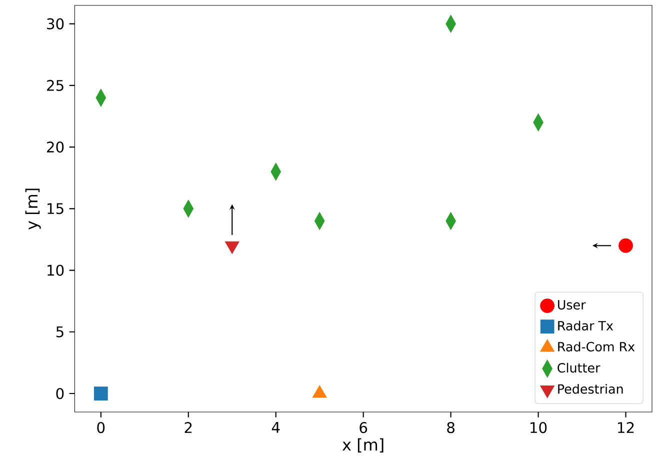  What do you see at coordinates (56, 208) in the screenshot?
I see `y-tick-label: 15` at bounding box center [56, 208].